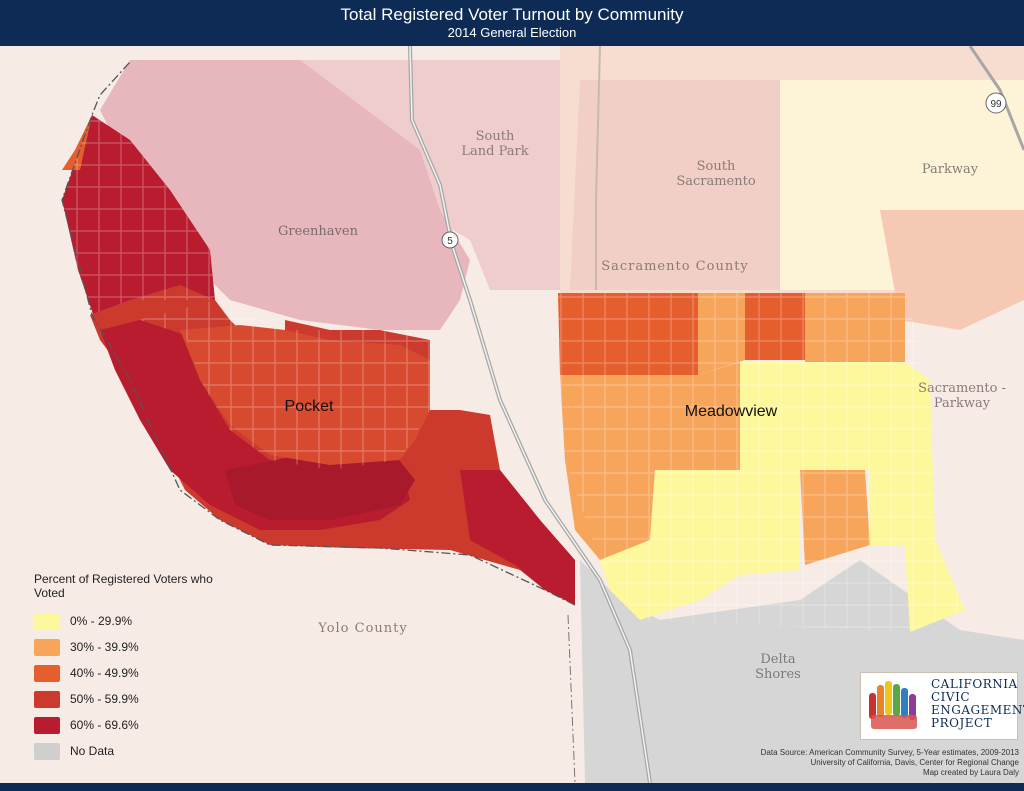  Describe the element at coordinates (962, 388) in the screenshot. I see `label-sacramento-parkway-1: Sacramento -` at that location.